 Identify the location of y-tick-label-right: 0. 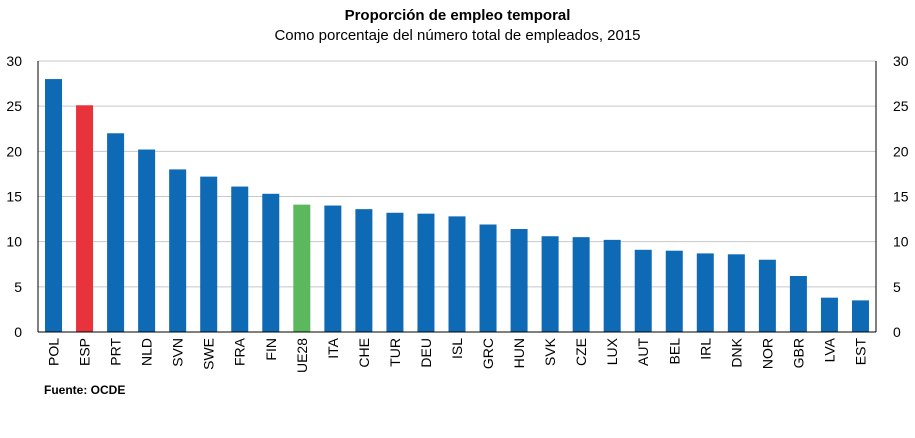
(897, 332).